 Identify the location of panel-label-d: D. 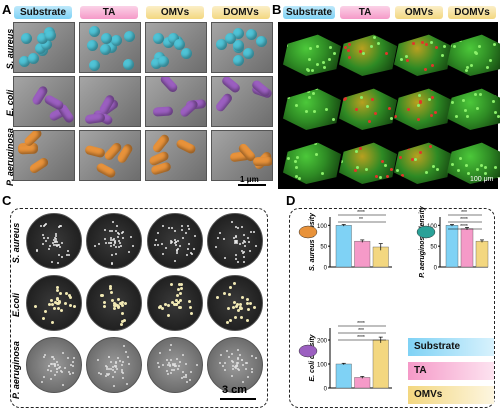
(291, 200).